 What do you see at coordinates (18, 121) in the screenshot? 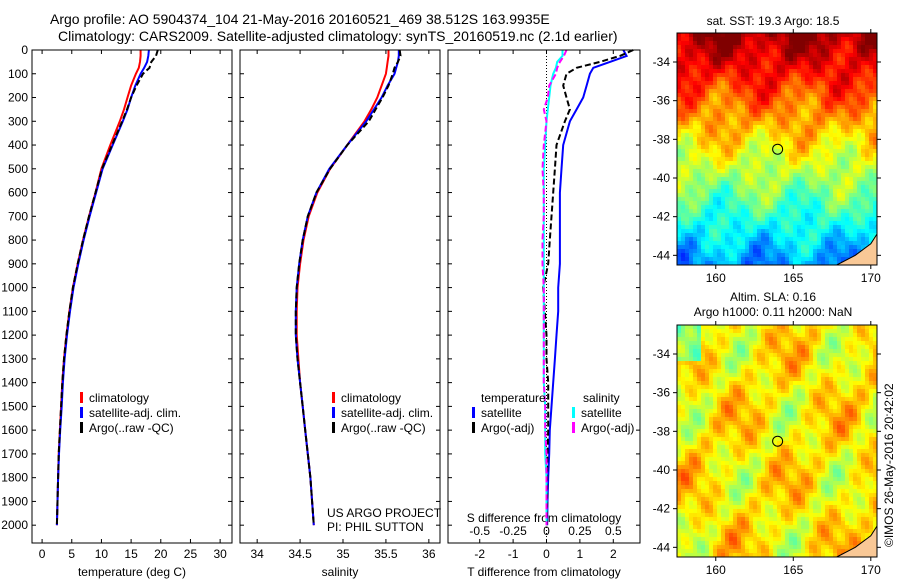
I see `y-tick-label: 300` at bounding box center [18, 121].